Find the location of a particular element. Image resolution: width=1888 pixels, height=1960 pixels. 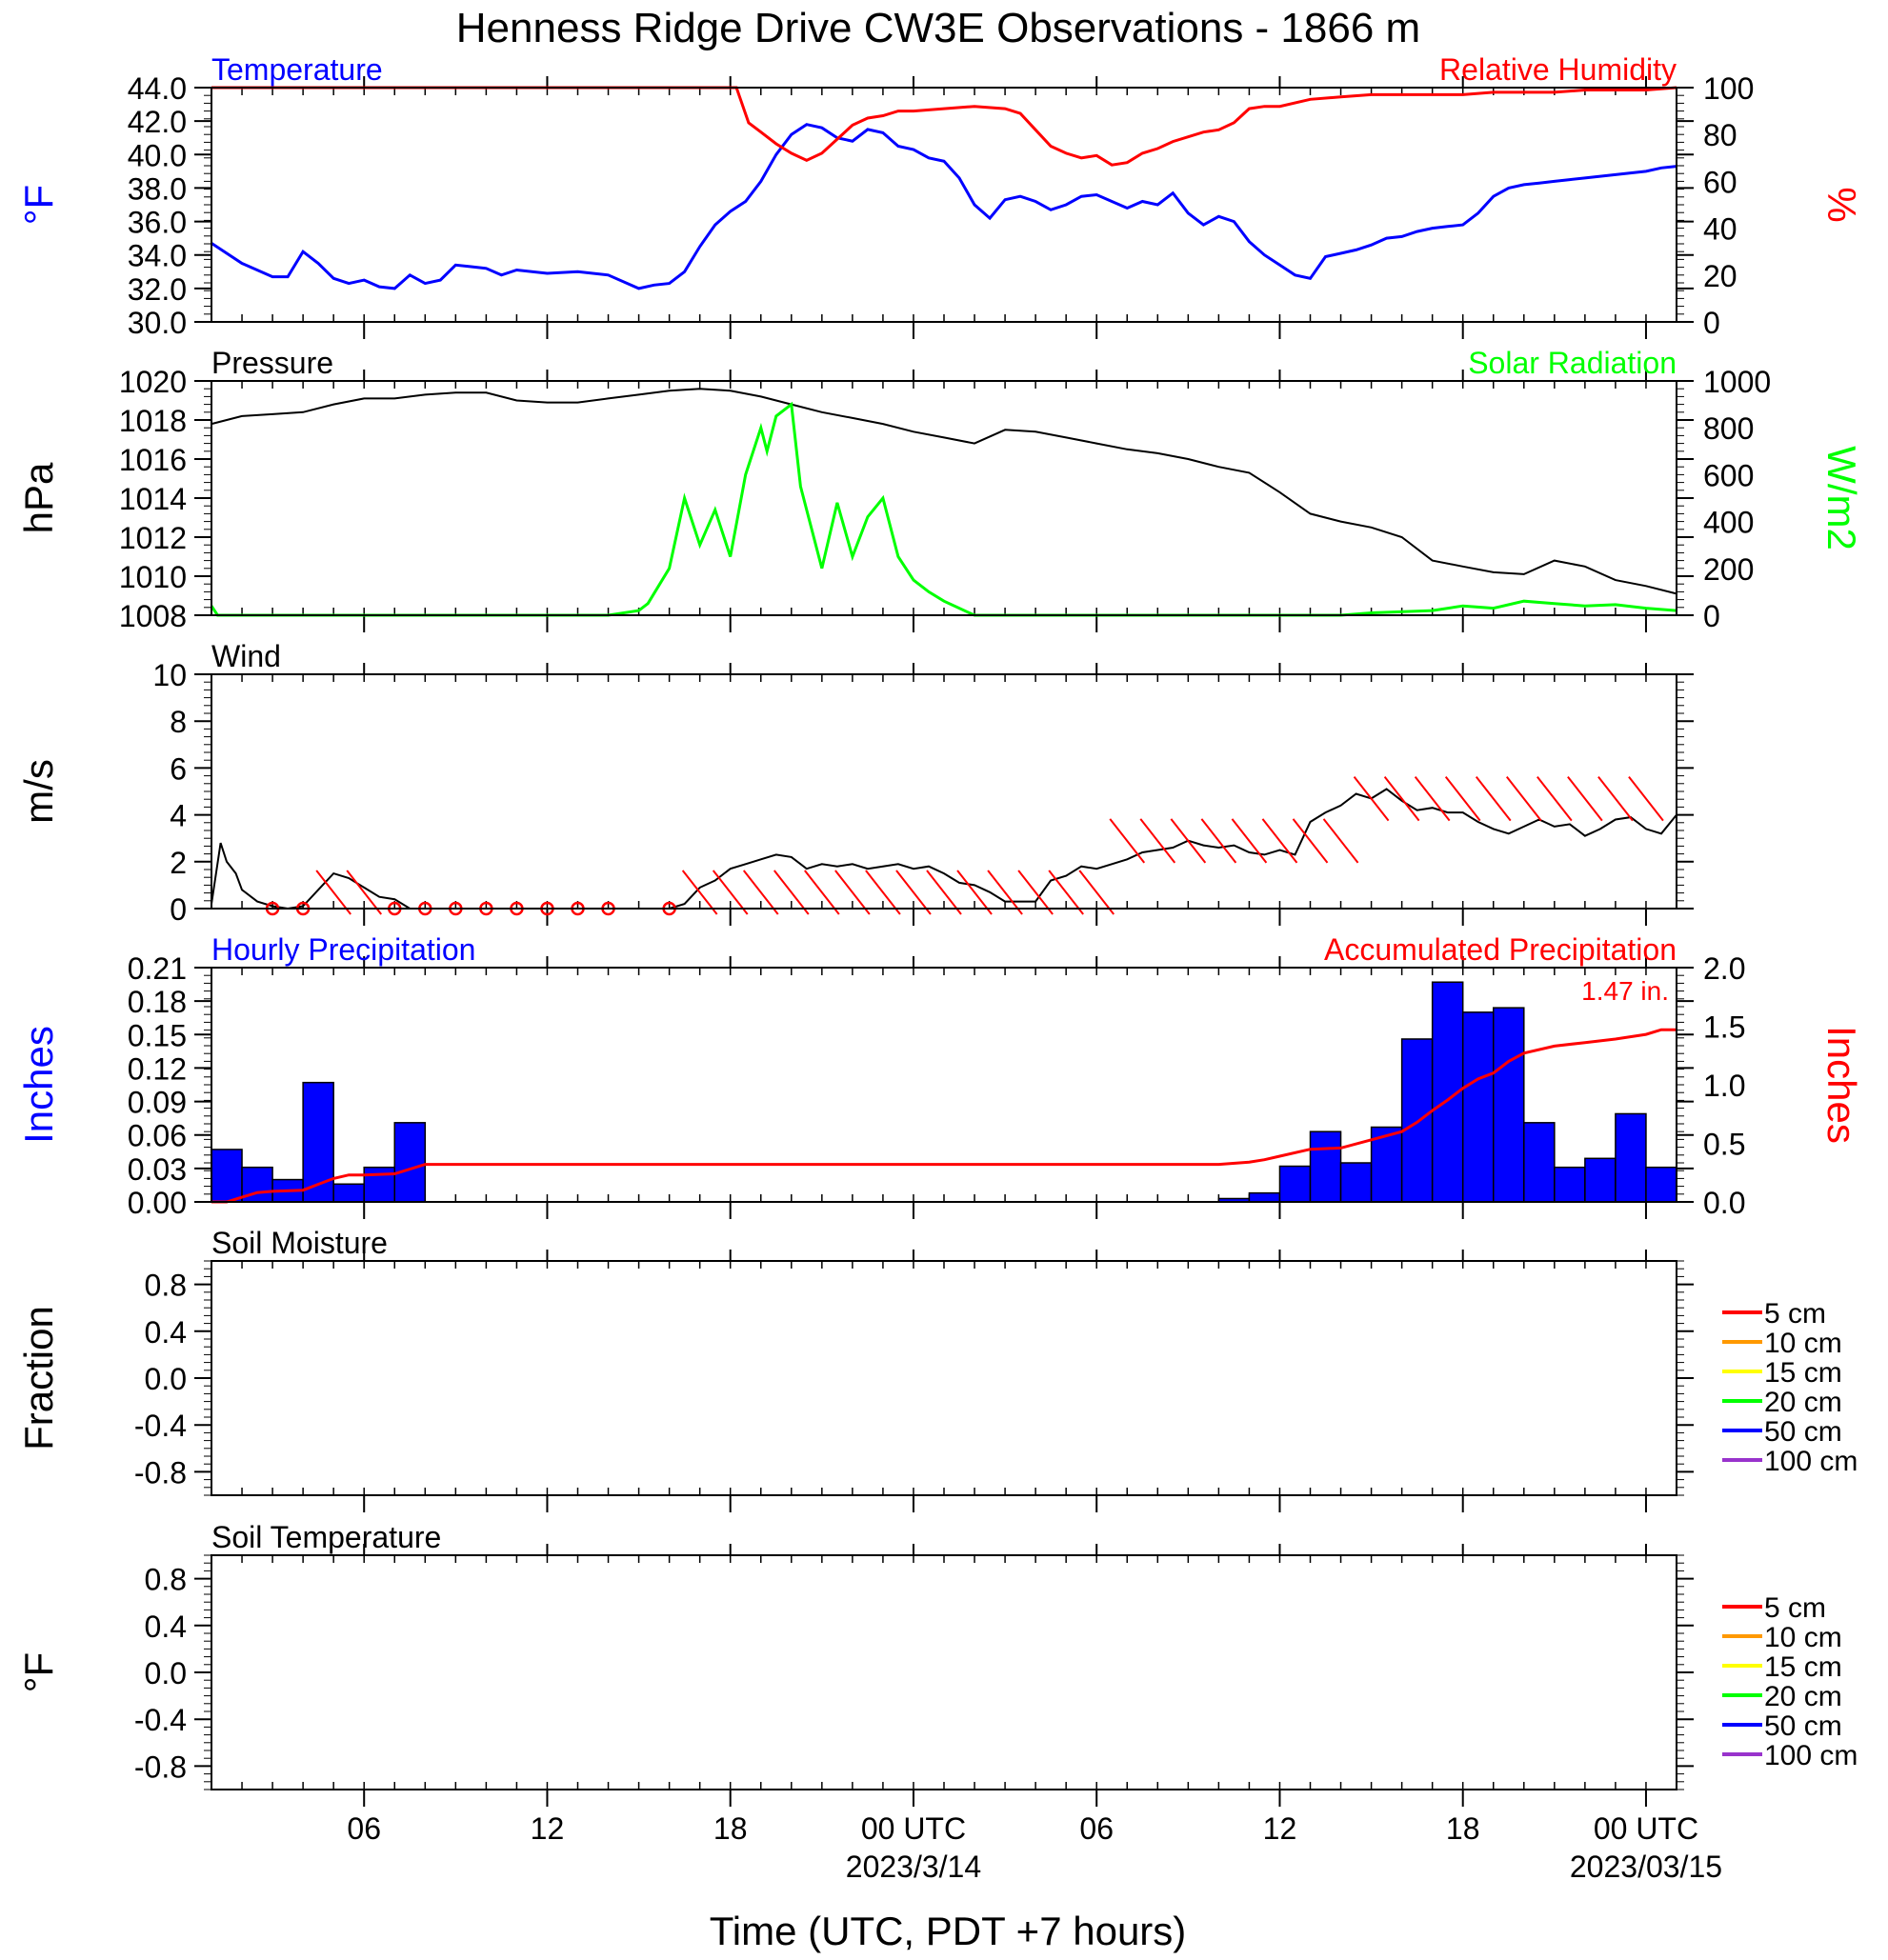

x-axis-title: Time (UTC, PDT +7 hours) is located at coordinates (948, 1931).